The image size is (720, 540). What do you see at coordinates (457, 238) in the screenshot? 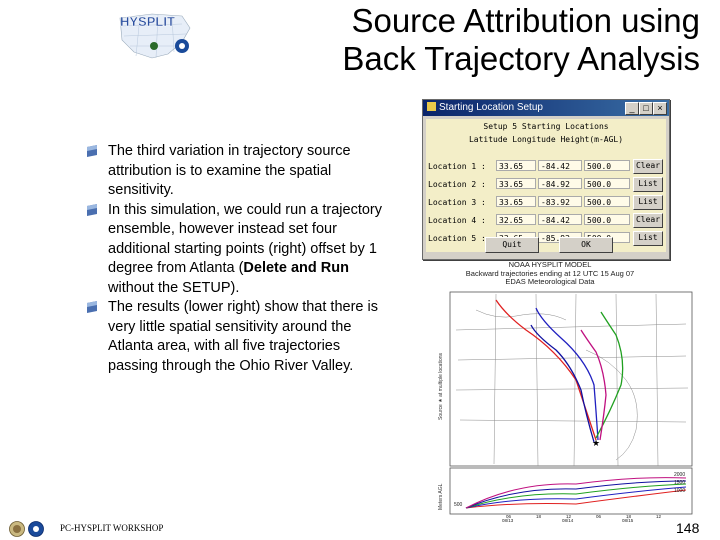
I see `location-label: Location 5 :` at bounding box center [457, 238].